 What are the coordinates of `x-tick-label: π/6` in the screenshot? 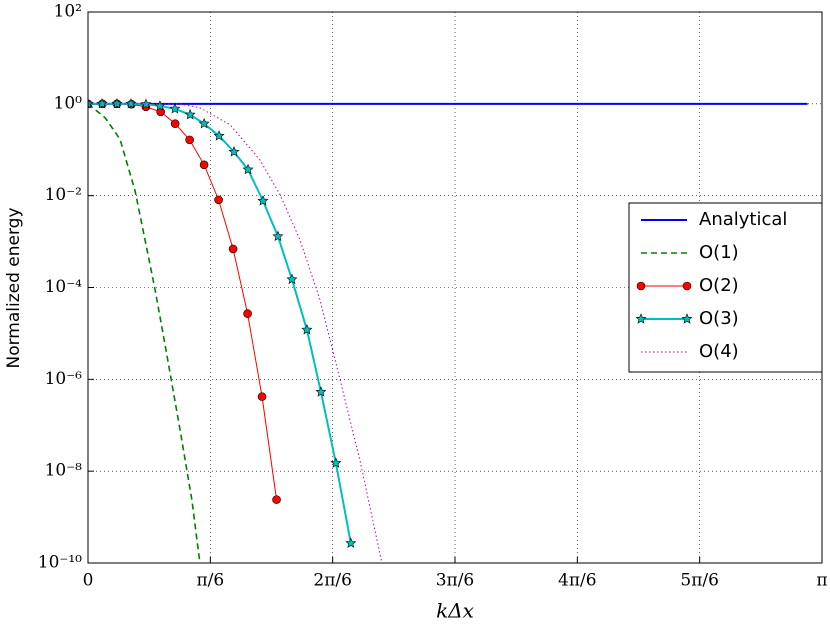 It's located at (210, 581).